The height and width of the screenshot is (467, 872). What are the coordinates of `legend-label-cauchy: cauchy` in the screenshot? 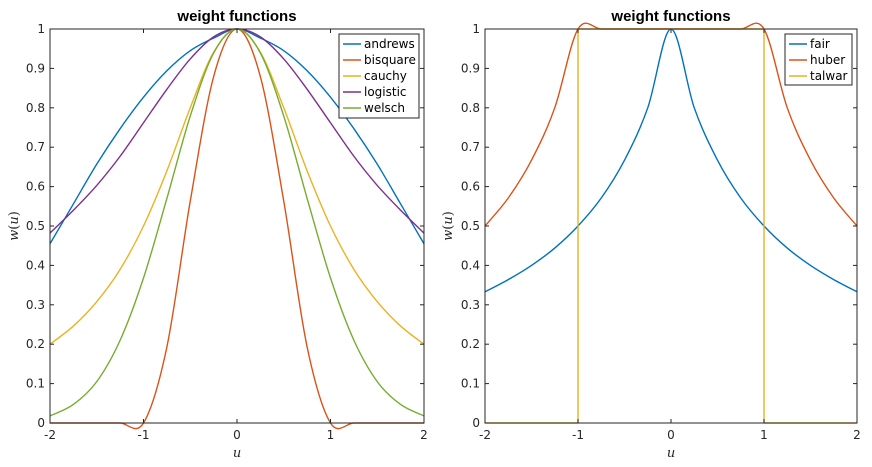 It's located at (385, 76).